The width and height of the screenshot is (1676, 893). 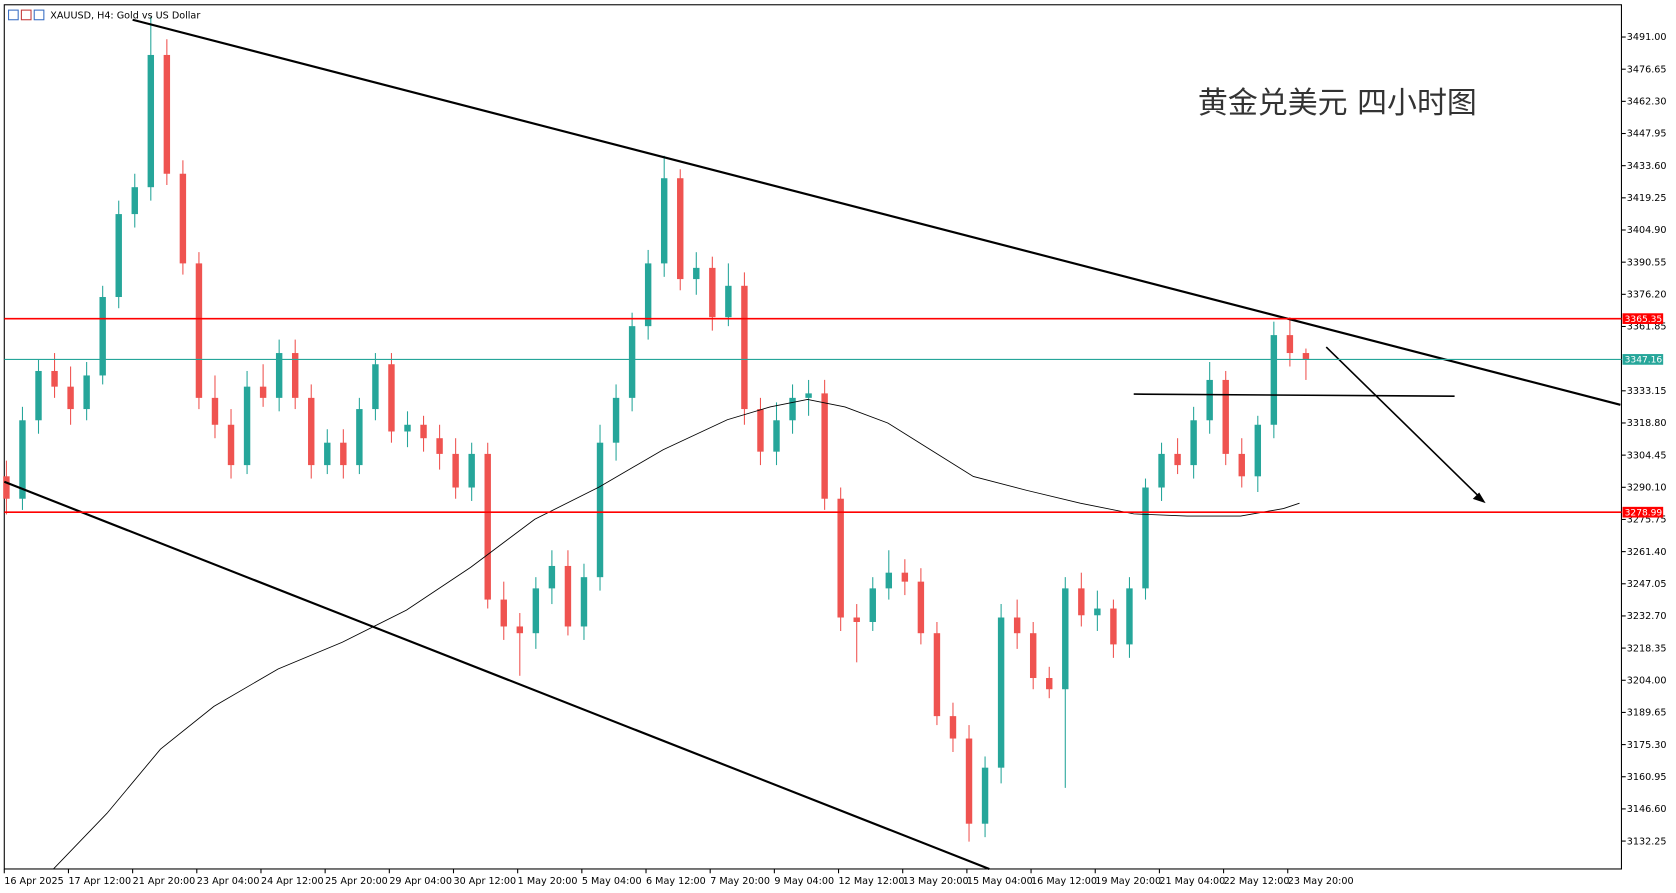 I want to click on x-tick-label: 21 May 04:00, so click(x=1192, y=881).